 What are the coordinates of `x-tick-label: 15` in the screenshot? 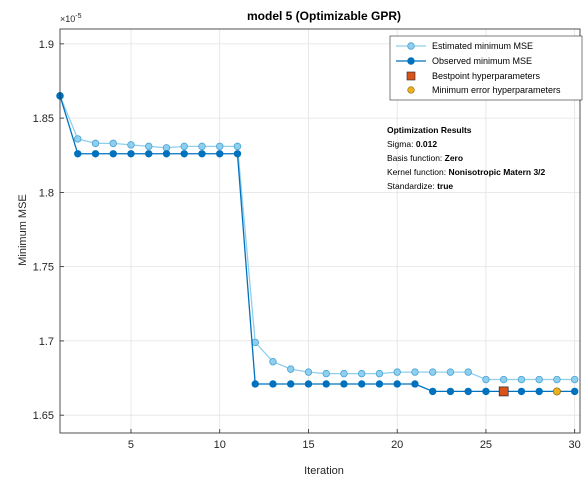 It's located at (308, 445).